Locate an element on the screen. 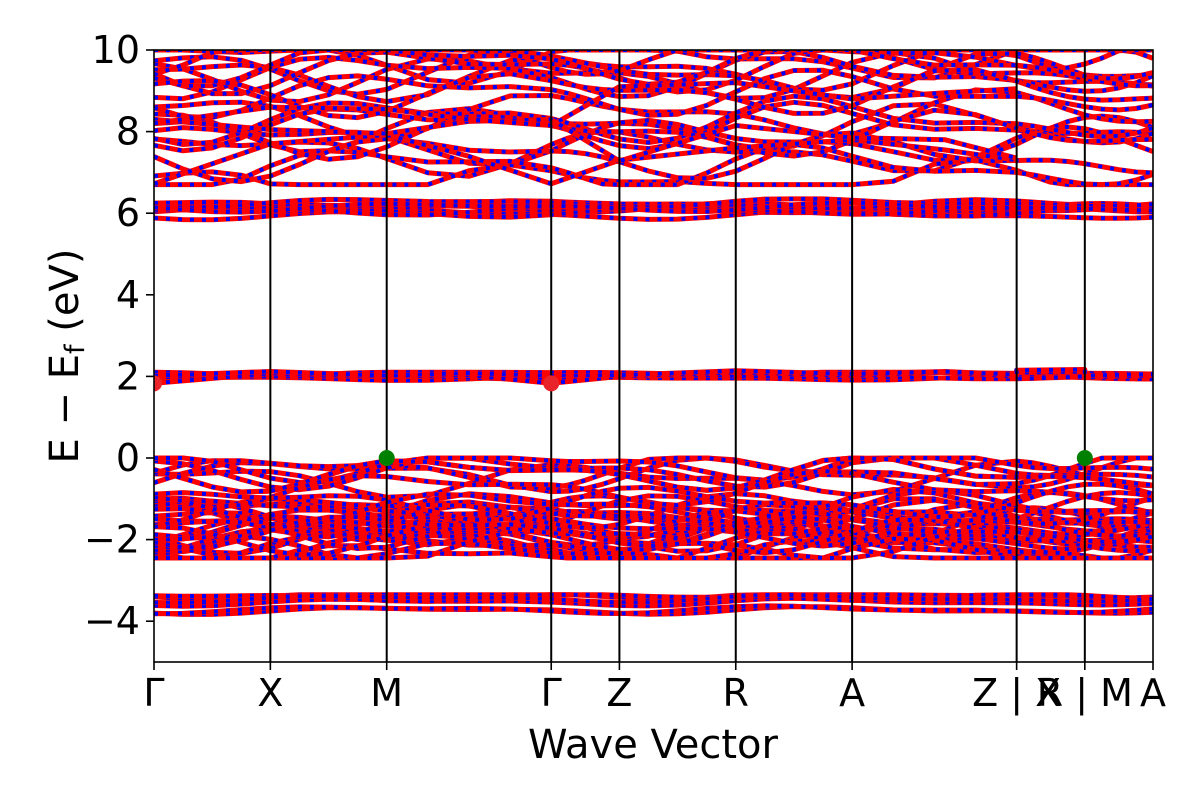 The image size is (1200, 800). band-cb3-dispersive-high is located at coordinates (585, 104).